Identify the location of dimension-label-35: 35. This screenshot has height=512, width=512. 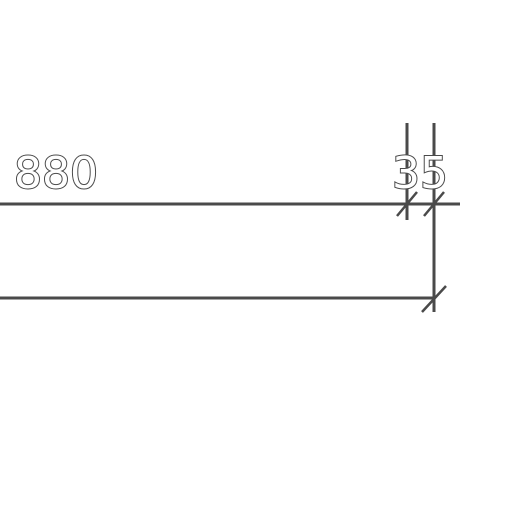
(420, 173).